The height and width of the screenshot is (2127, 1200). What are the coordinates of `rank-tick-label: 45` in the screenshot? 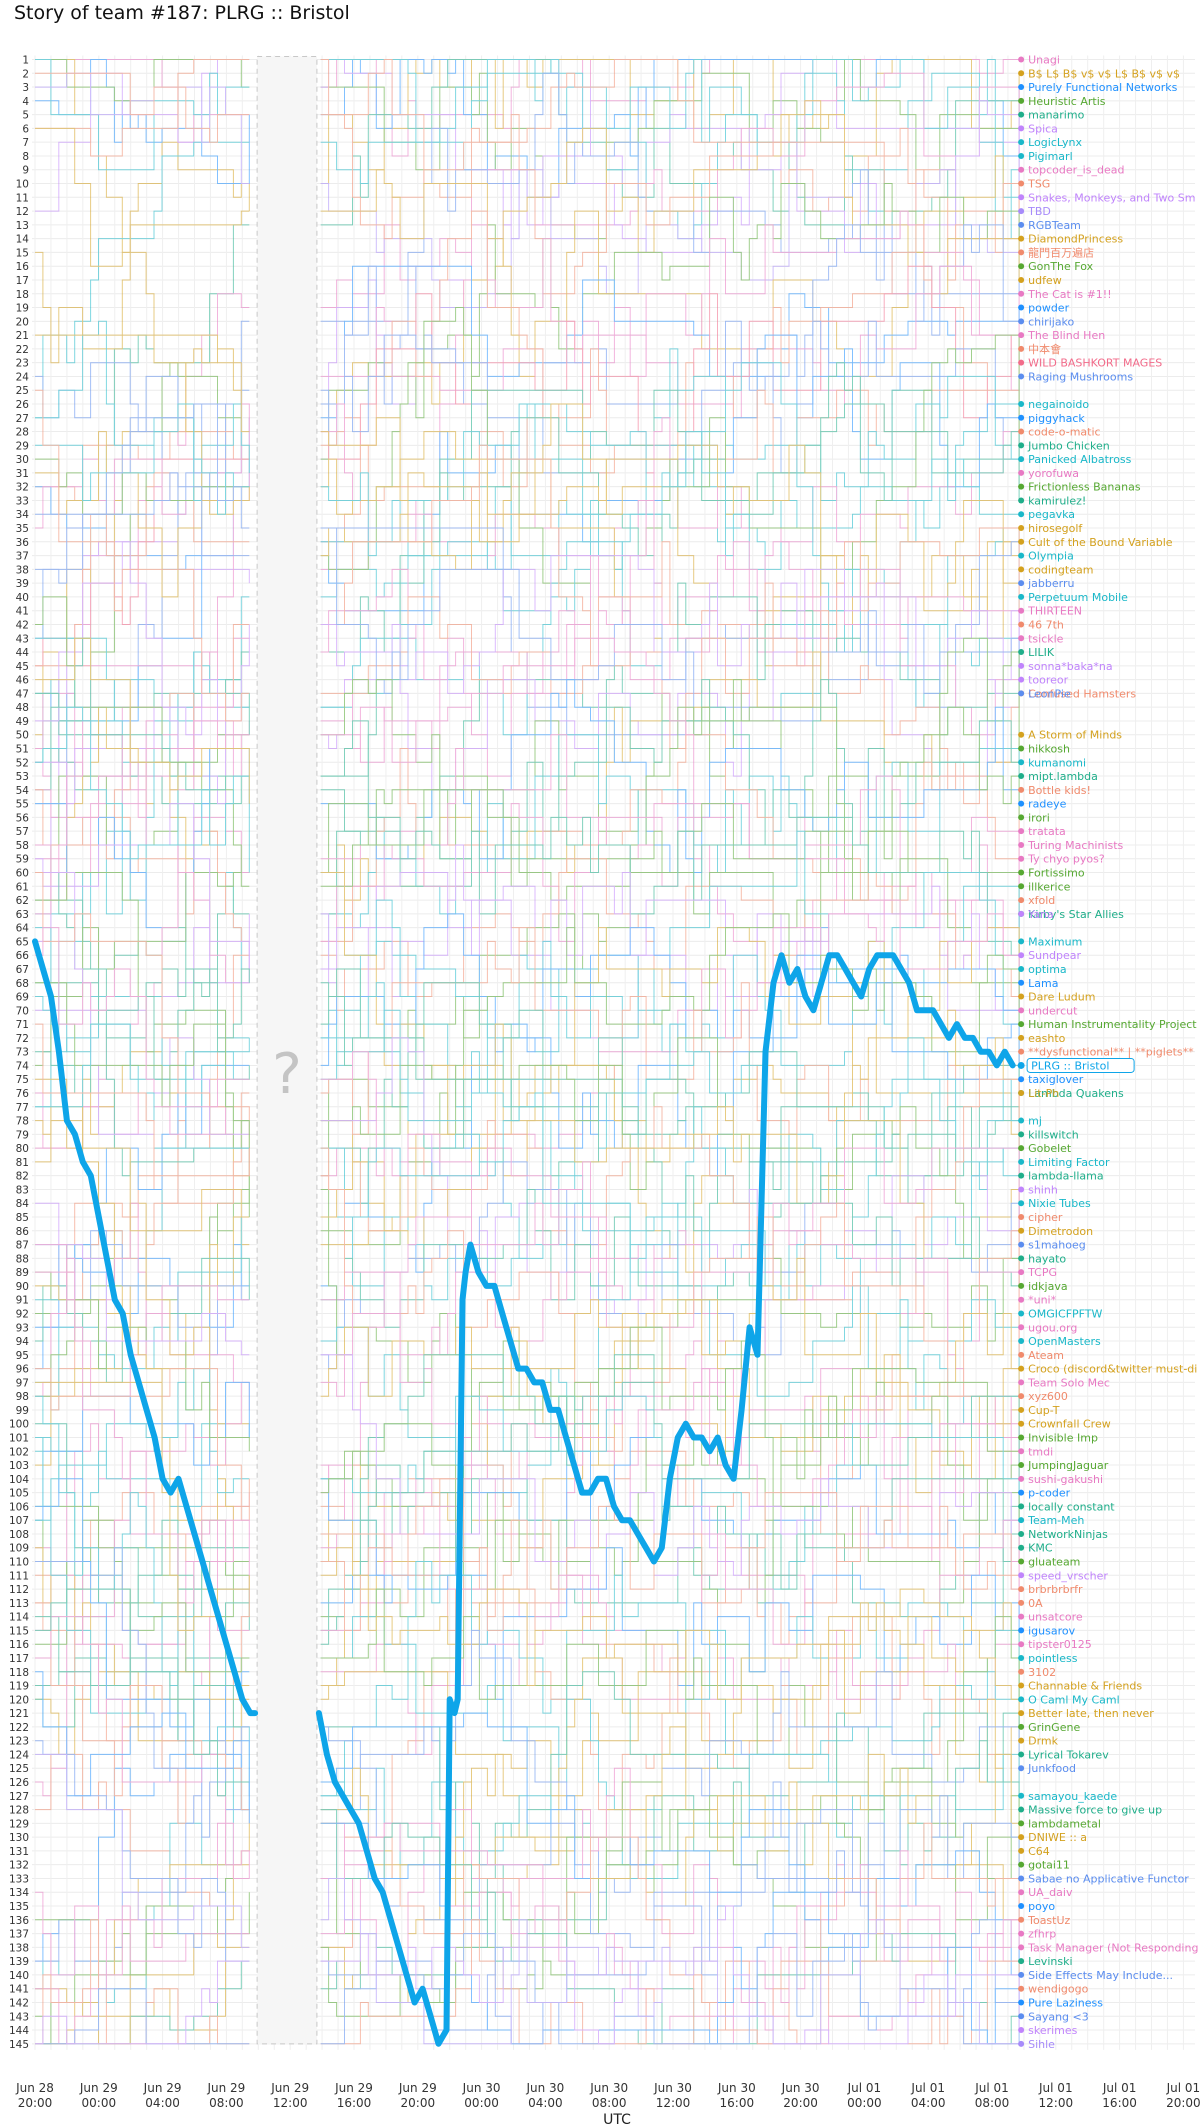 It's located at (22, 667).